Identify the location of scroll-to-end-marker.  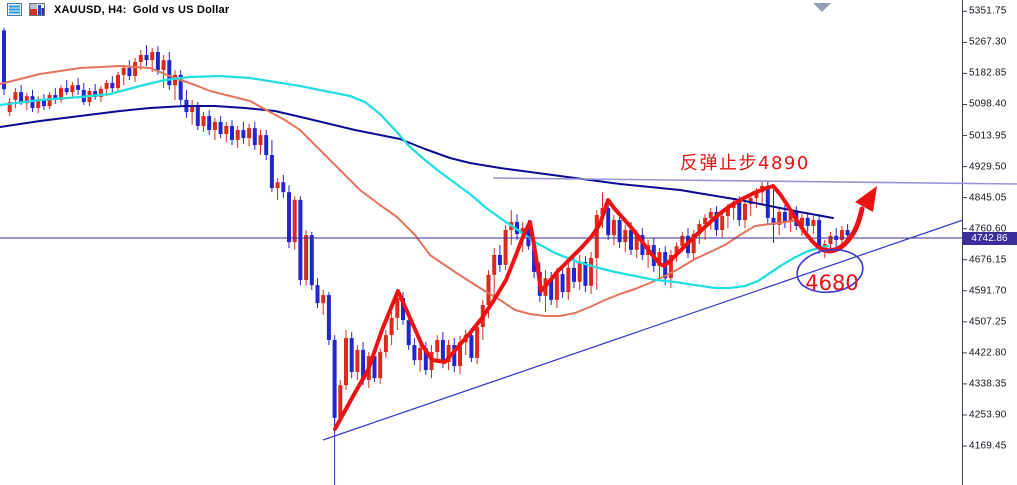
(822, 9).